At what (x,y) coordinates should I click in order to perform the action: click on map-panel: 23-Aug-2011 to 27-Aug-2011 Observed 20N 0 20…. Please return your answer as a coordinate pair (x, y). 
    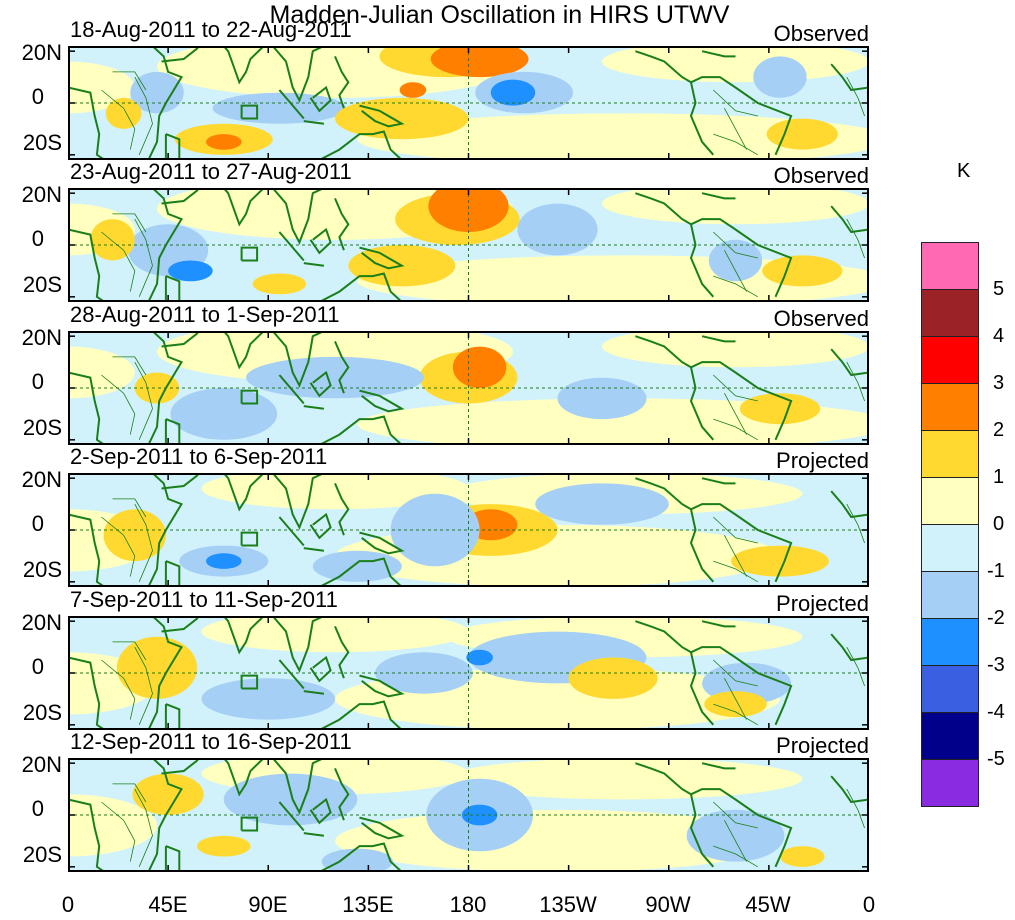
    Looking at the image, I should click on (450, 231).